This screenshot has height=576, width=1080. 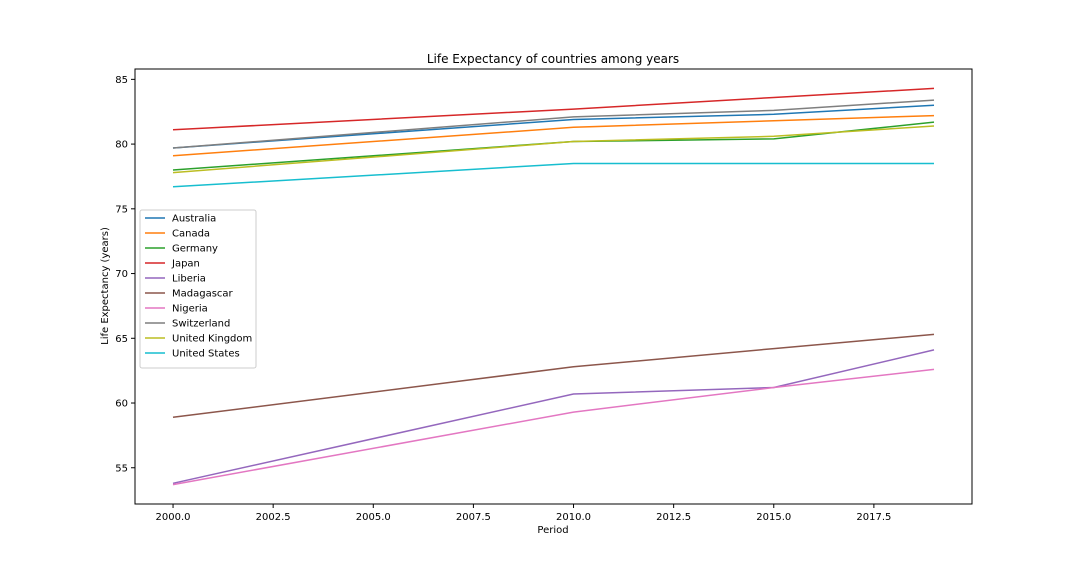 I want to click on legend-label: Japan, so click(x=185, y=264).